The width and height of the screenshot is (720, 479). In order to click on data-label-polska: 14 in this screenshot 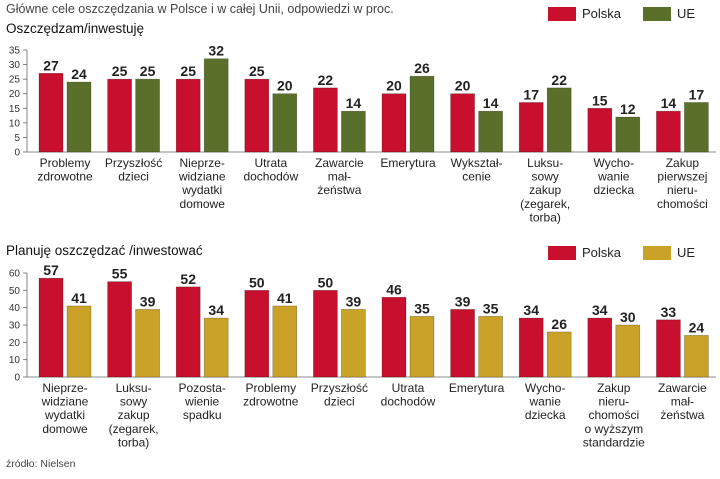, I will do `click(669, 103)`.